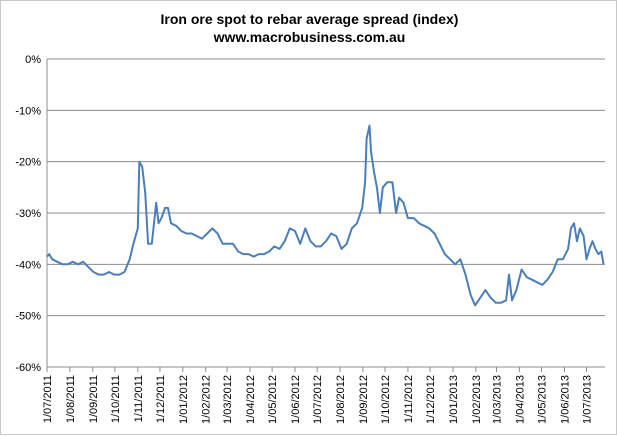 The width and height of the screenshot is (617, 436). Describe the element at coordinates (588, 399) in the screenshot. I see `x-tick-label: 1/07/2013` at that location.